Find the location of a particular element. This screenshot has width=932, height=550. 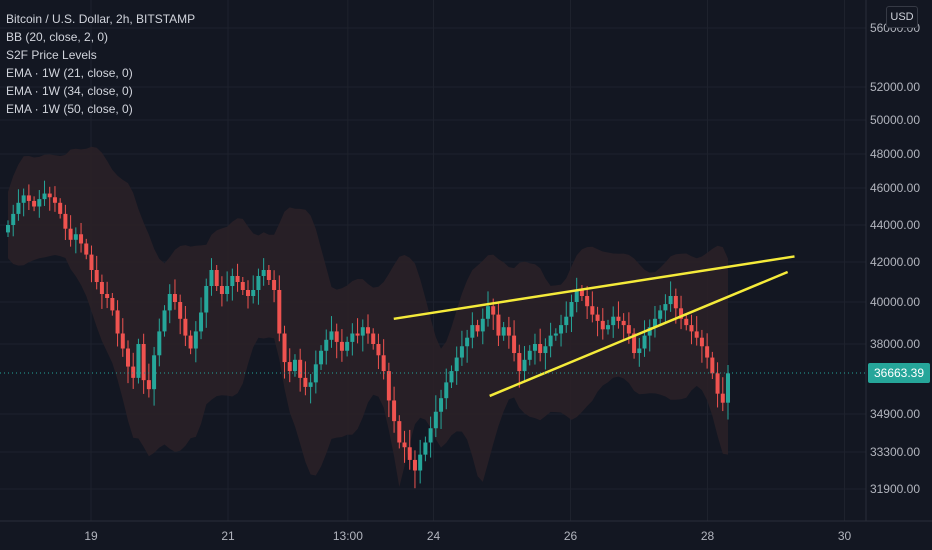

symbol-title: Bitcoin / U.S. Dollar, 2h, BITSTAMP is located at coordinates (101, 19).